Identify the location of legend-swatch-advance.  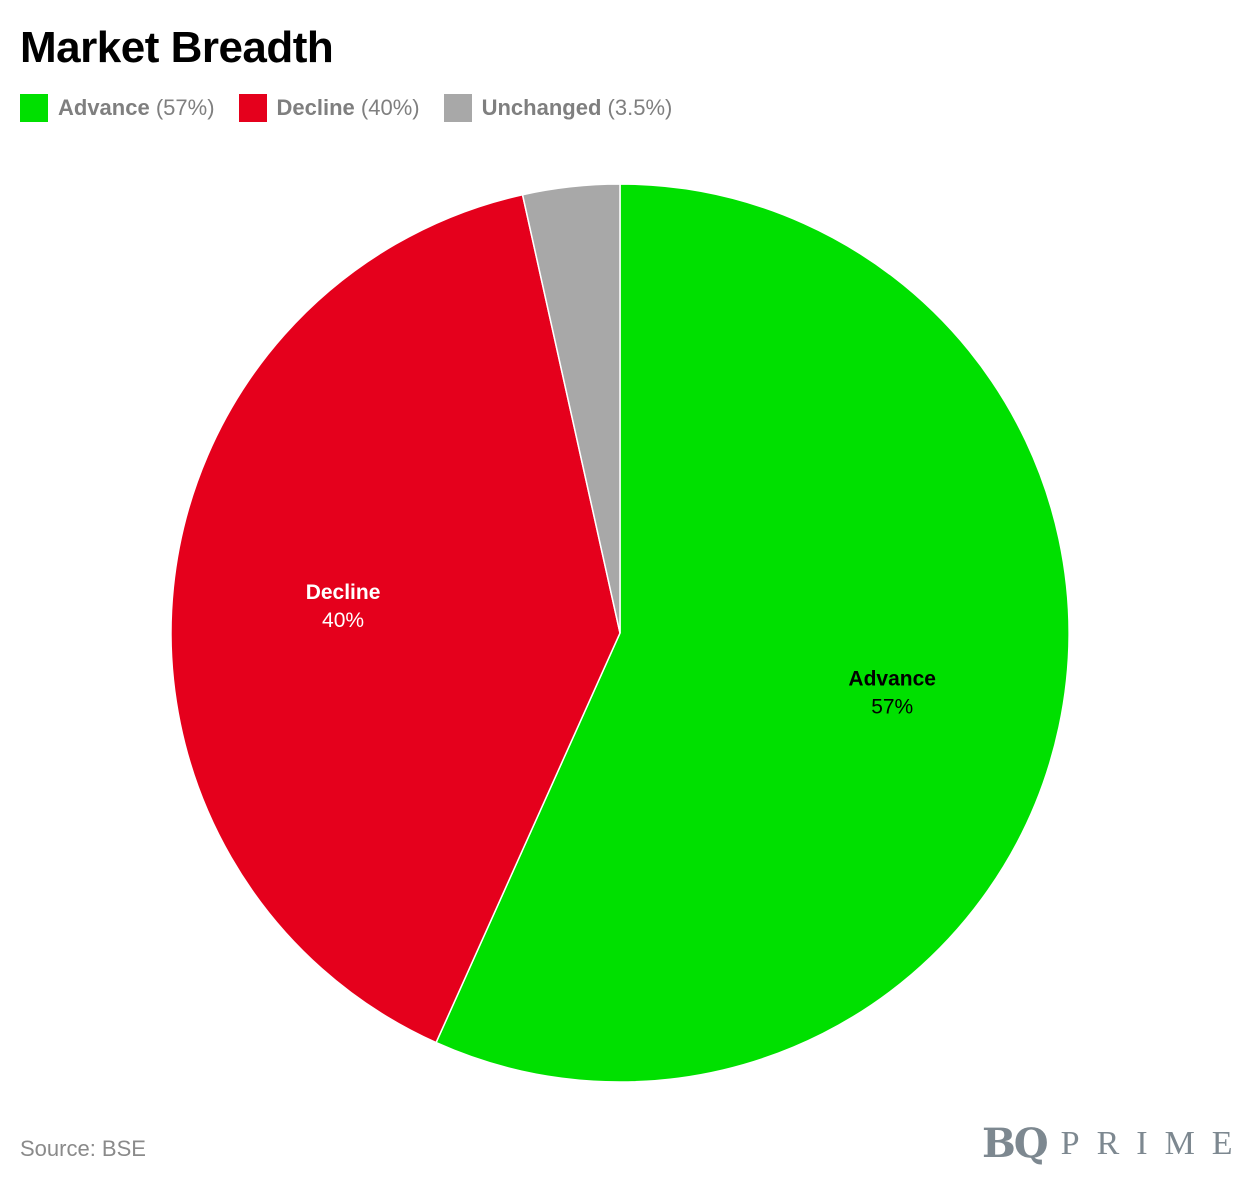
(34, 108).